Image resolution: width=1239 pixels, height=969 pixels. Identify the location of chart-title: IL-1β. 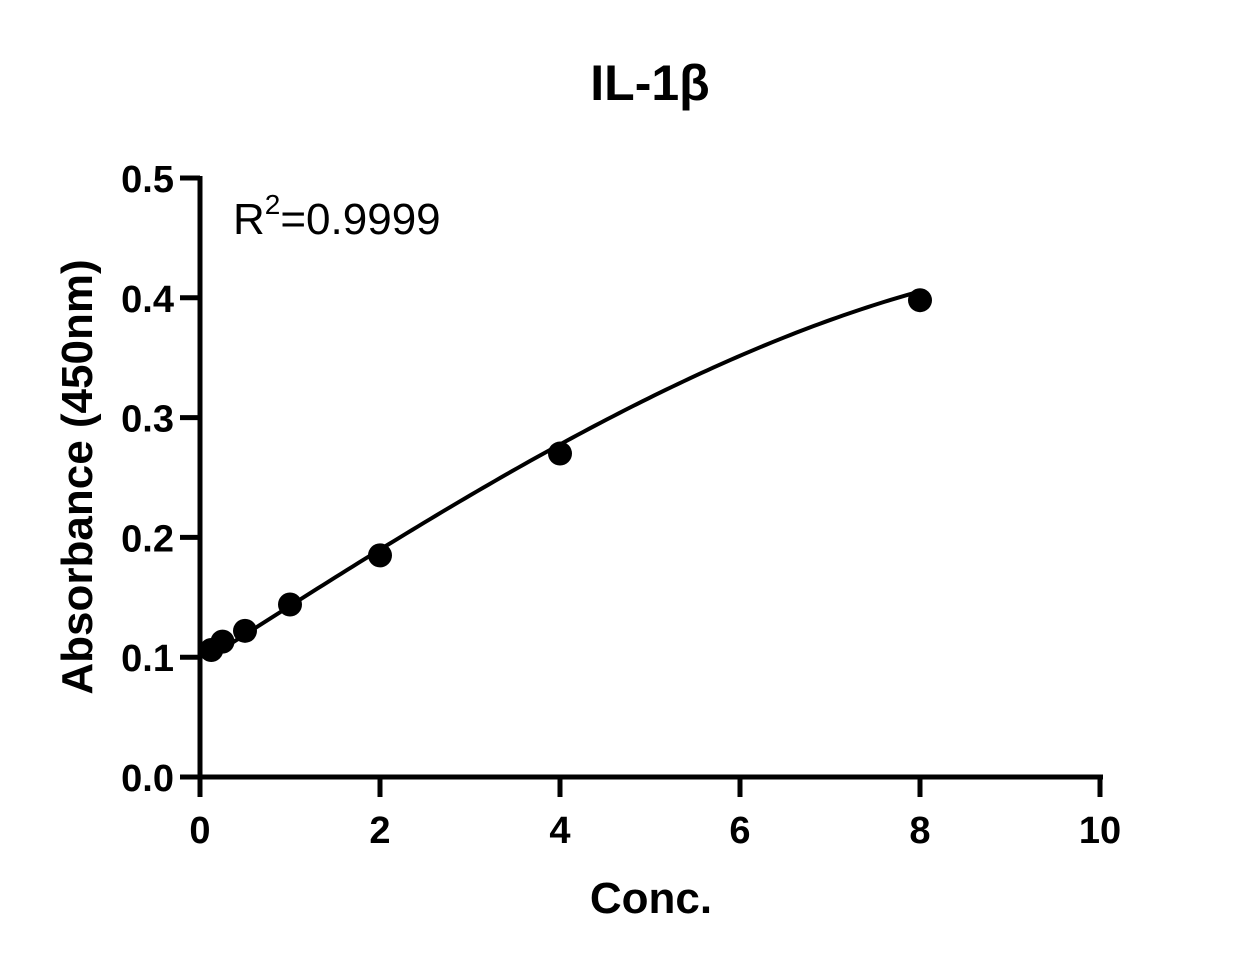
(649, 83).